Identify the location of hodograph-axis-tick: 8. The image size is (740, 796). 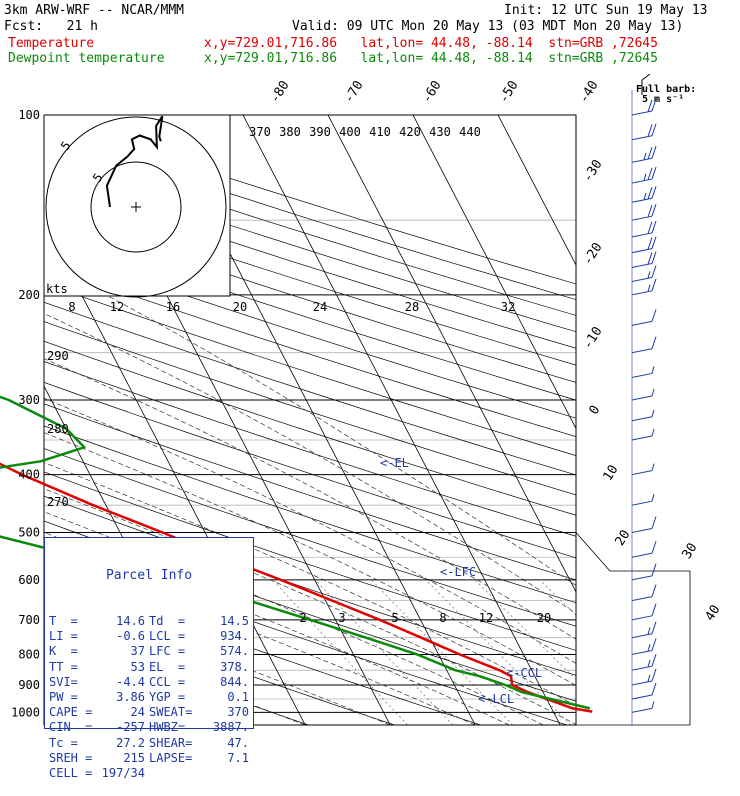
(71, 307).